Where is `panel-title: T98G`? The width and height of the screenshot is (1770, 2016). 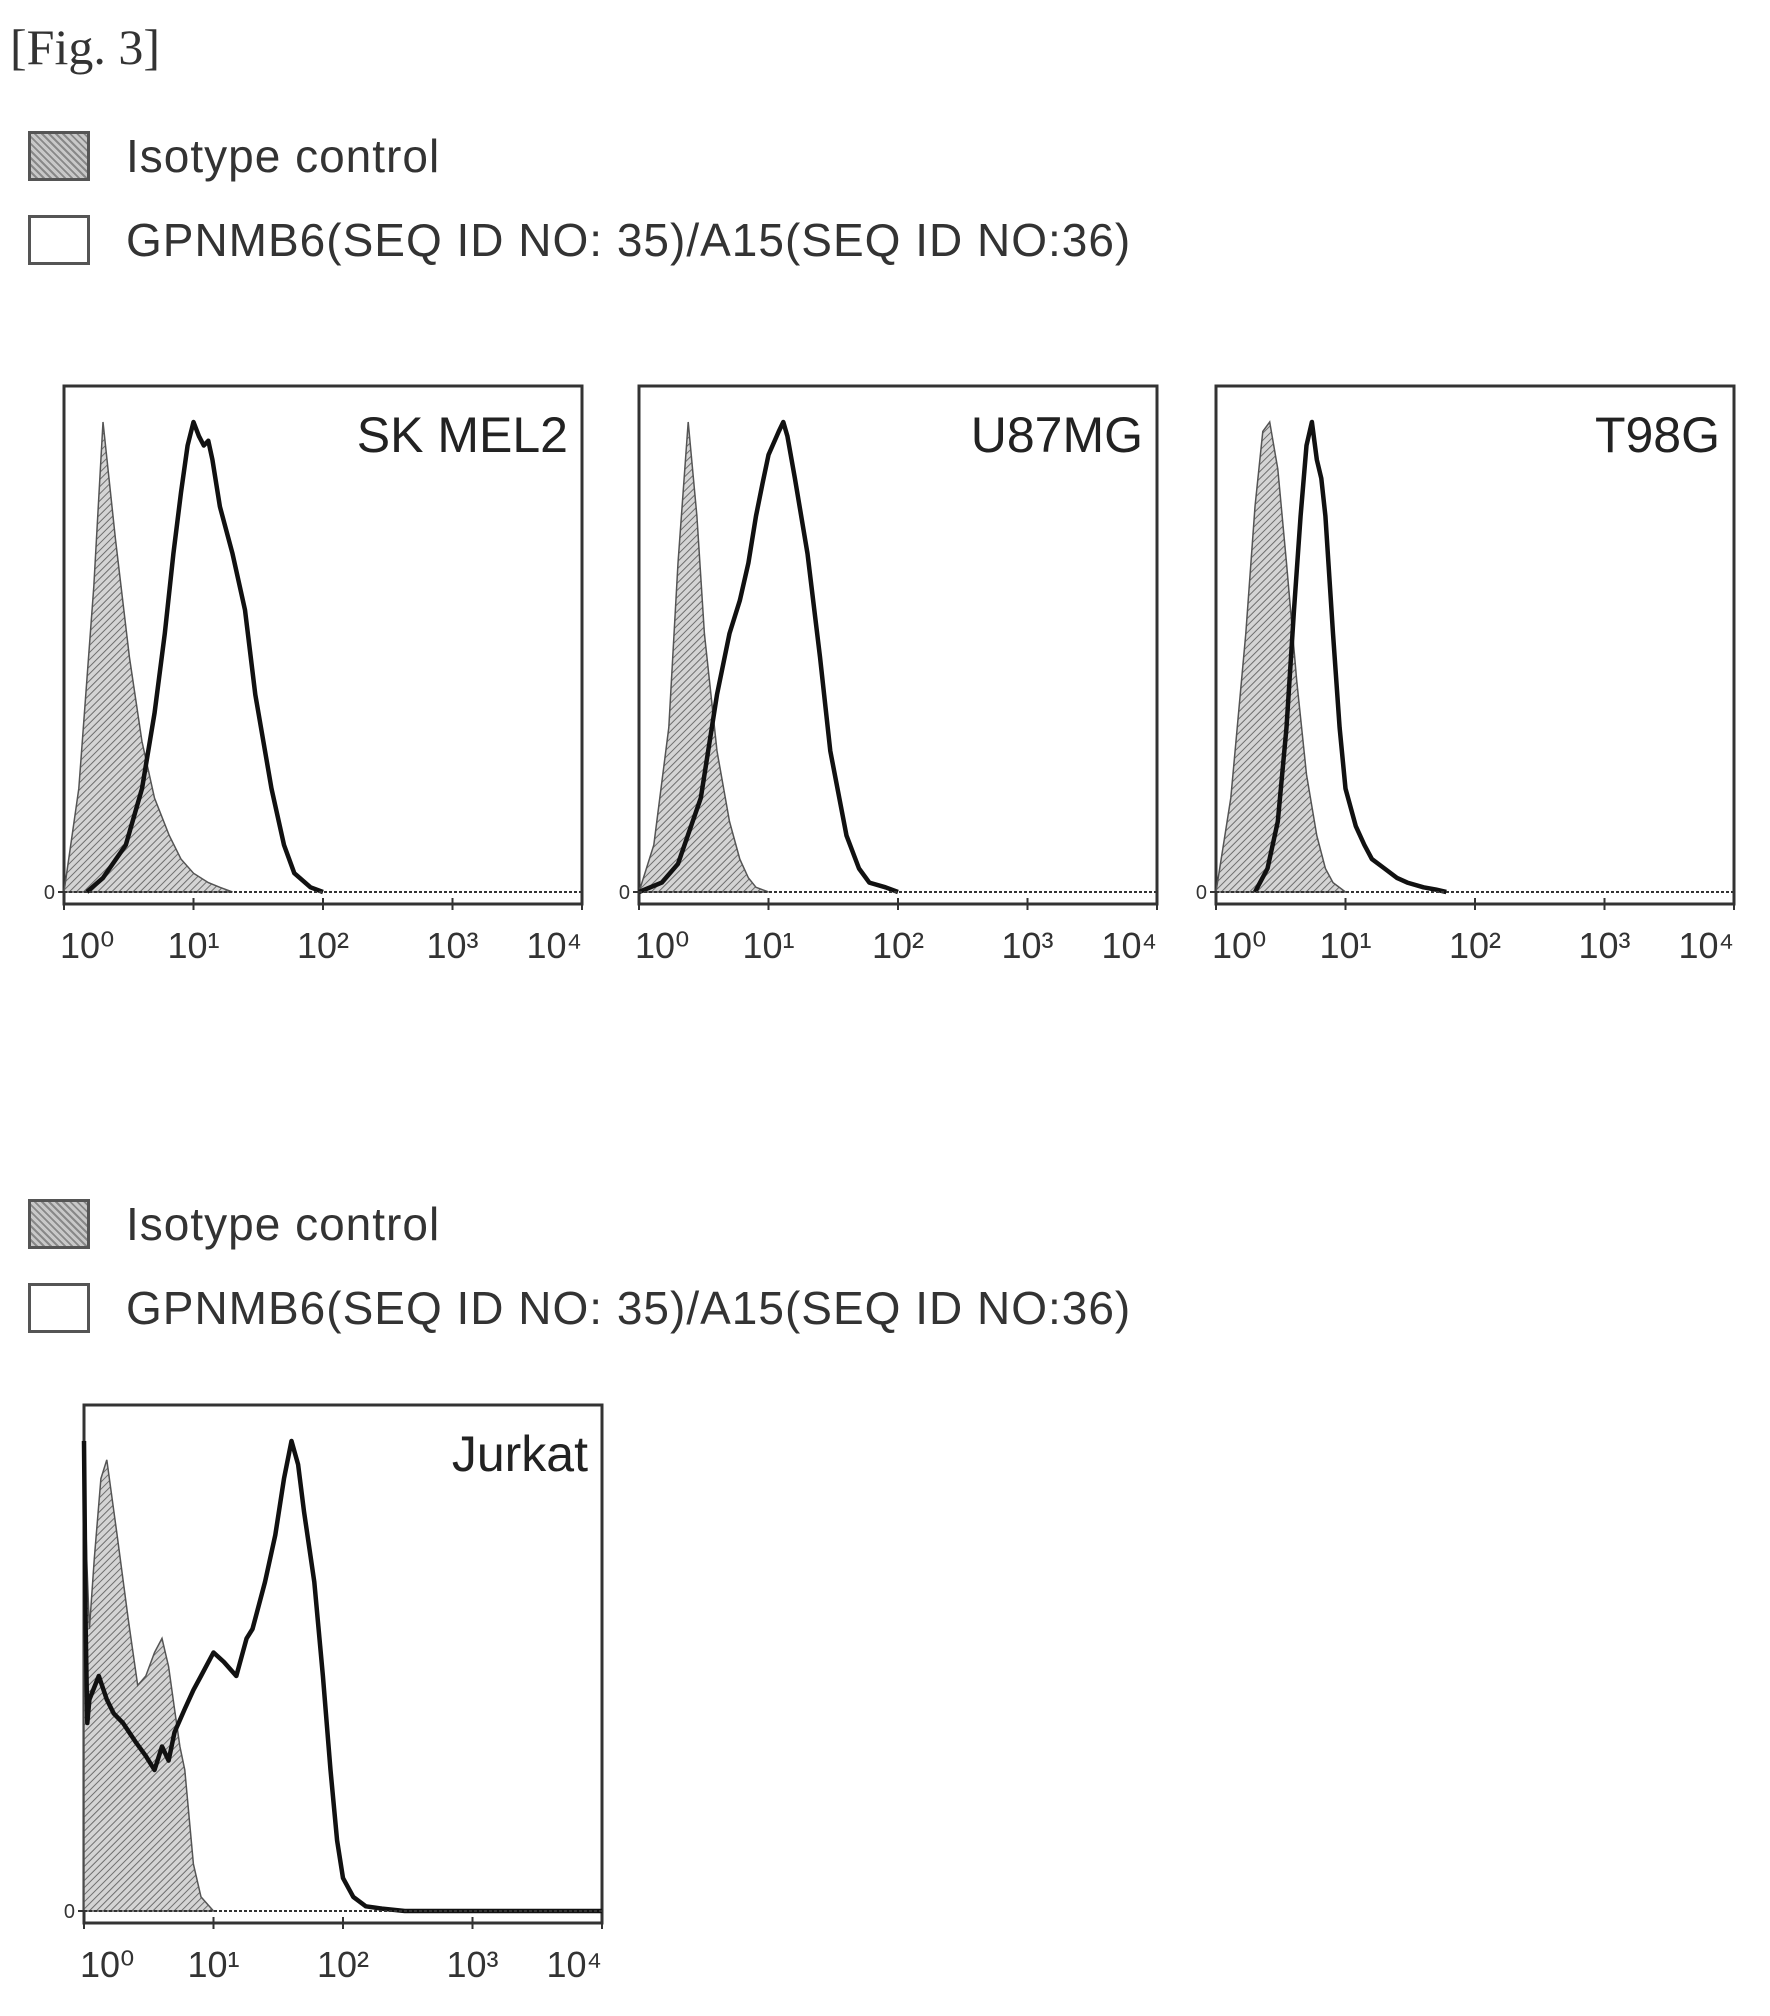
panel-title: T98G is located at coordinates (1657, 435).